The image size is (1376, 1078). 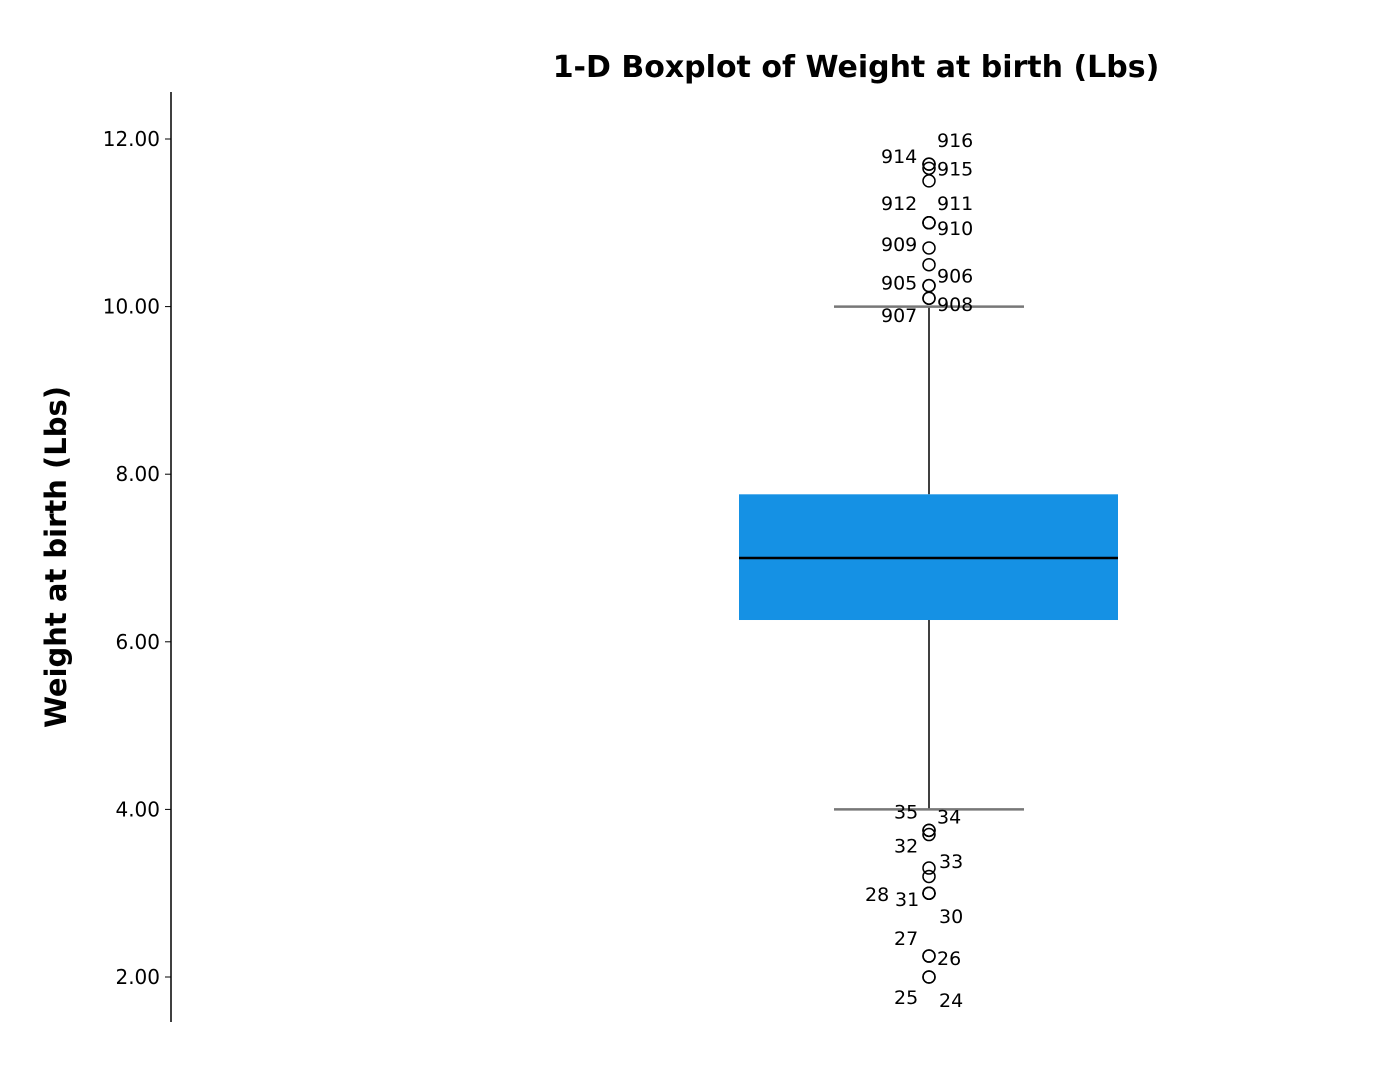 What do you see at coordinates (56, 557) in the screenshot?
I see `y-axis-label: Weight at birth (Lbs)` at bounding box center [56, 557].